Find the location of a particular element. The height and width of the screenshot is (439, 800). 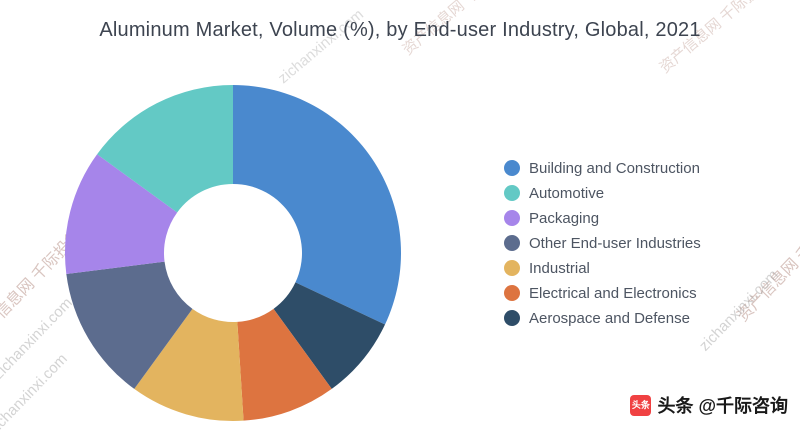

legend-label: Building and Construction is located at coordinates (614, 168).